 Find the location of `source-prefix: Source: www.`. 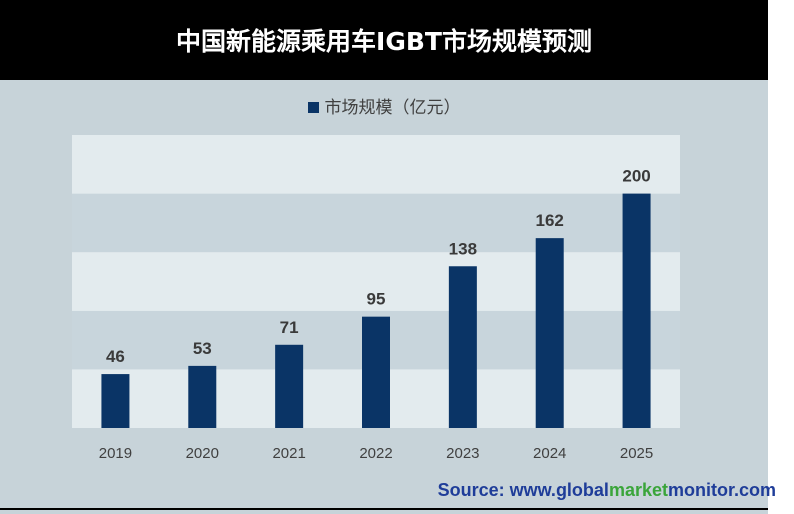

source-prefix: Source: www. is located at coordinates (496, 490).